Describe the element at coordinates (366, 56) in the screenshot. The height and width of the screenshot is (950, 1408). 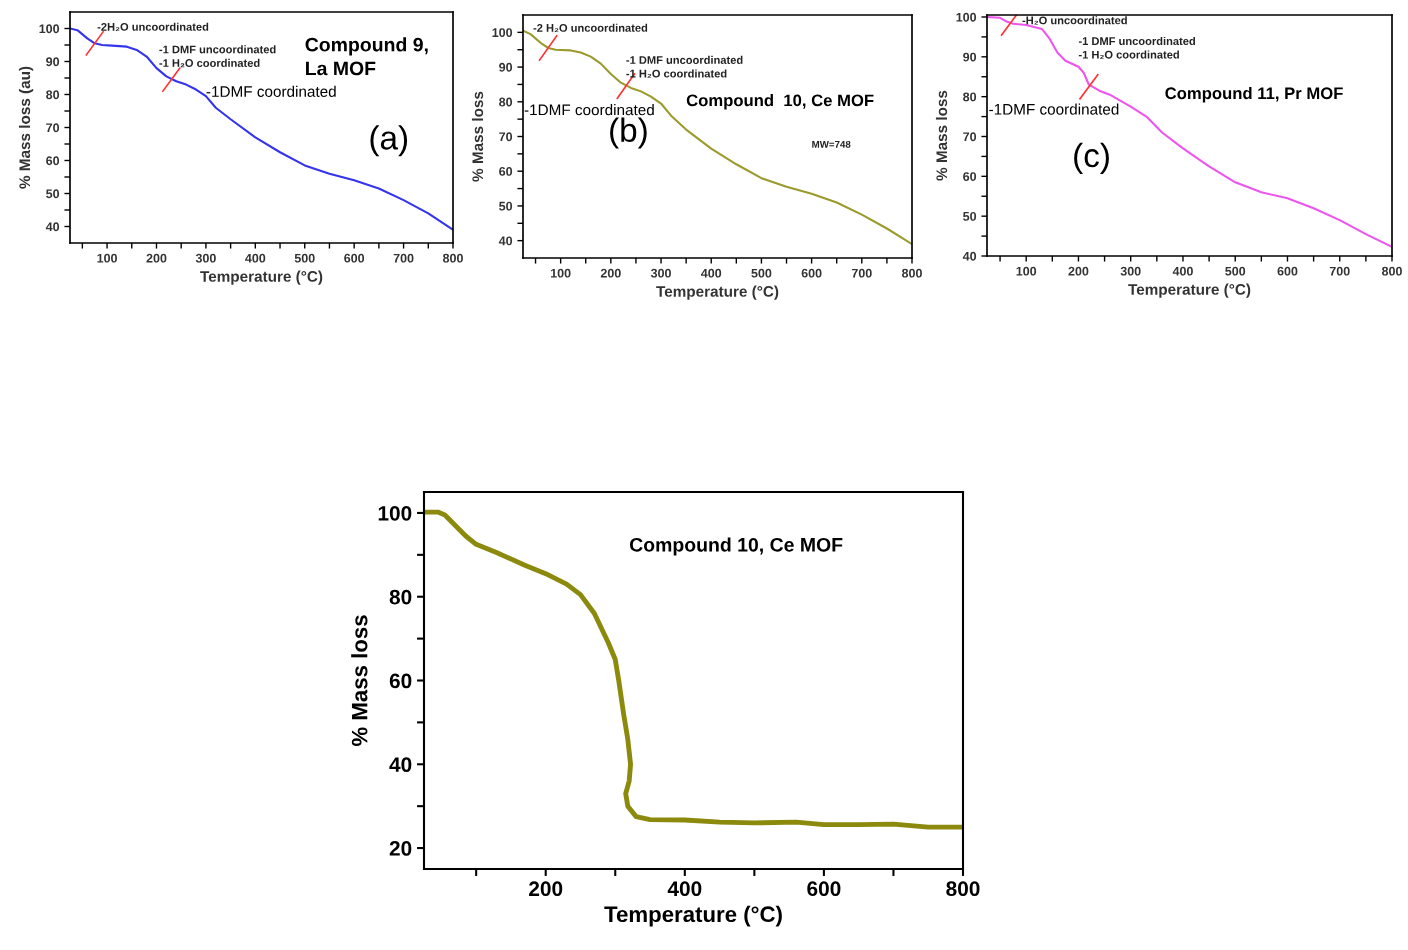
I see `annotation: Compound 9, La MOF` at that location.